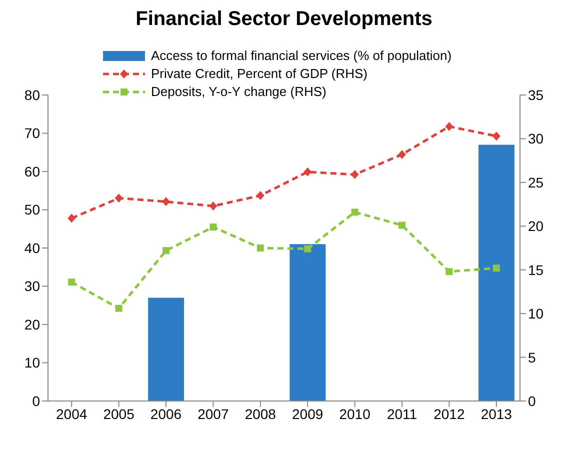 The height and width of the screenshot is (459, 568). Describe the element at coordinates (259, 74) in the screenshot. I see `legend-label: Private Credit, Percent of GDP (RHS)` at that location.